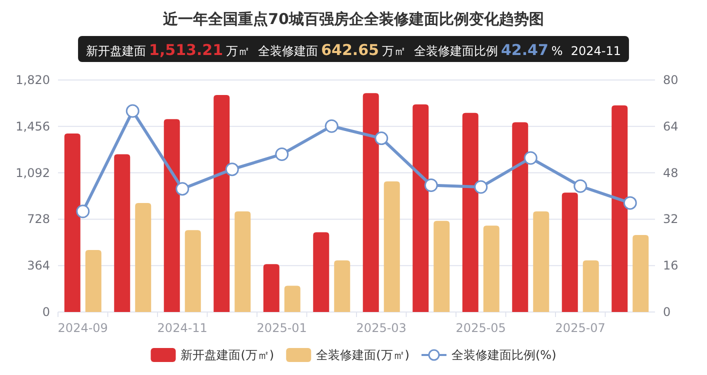 This screenshot has width=707, height=375. Describe the element at coordinates (182, 328) in the screenshot. I see `x-tick-label: 2024-11` at that location.